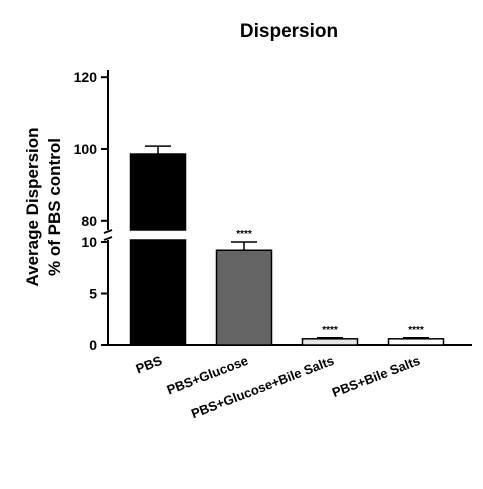  I want to click on chart-title: Dispersion, so click(289, 31).